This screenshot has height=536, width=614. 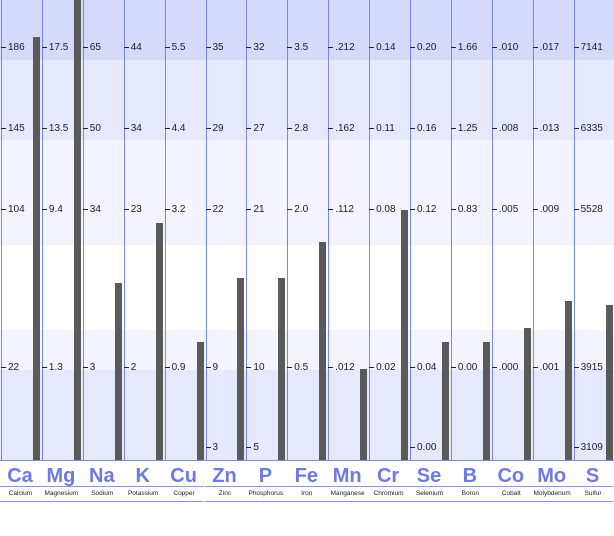 What do you see at coordinates (323, 350) in the screenshot?
I see `bar-fe` at bounding box center [323, 350].